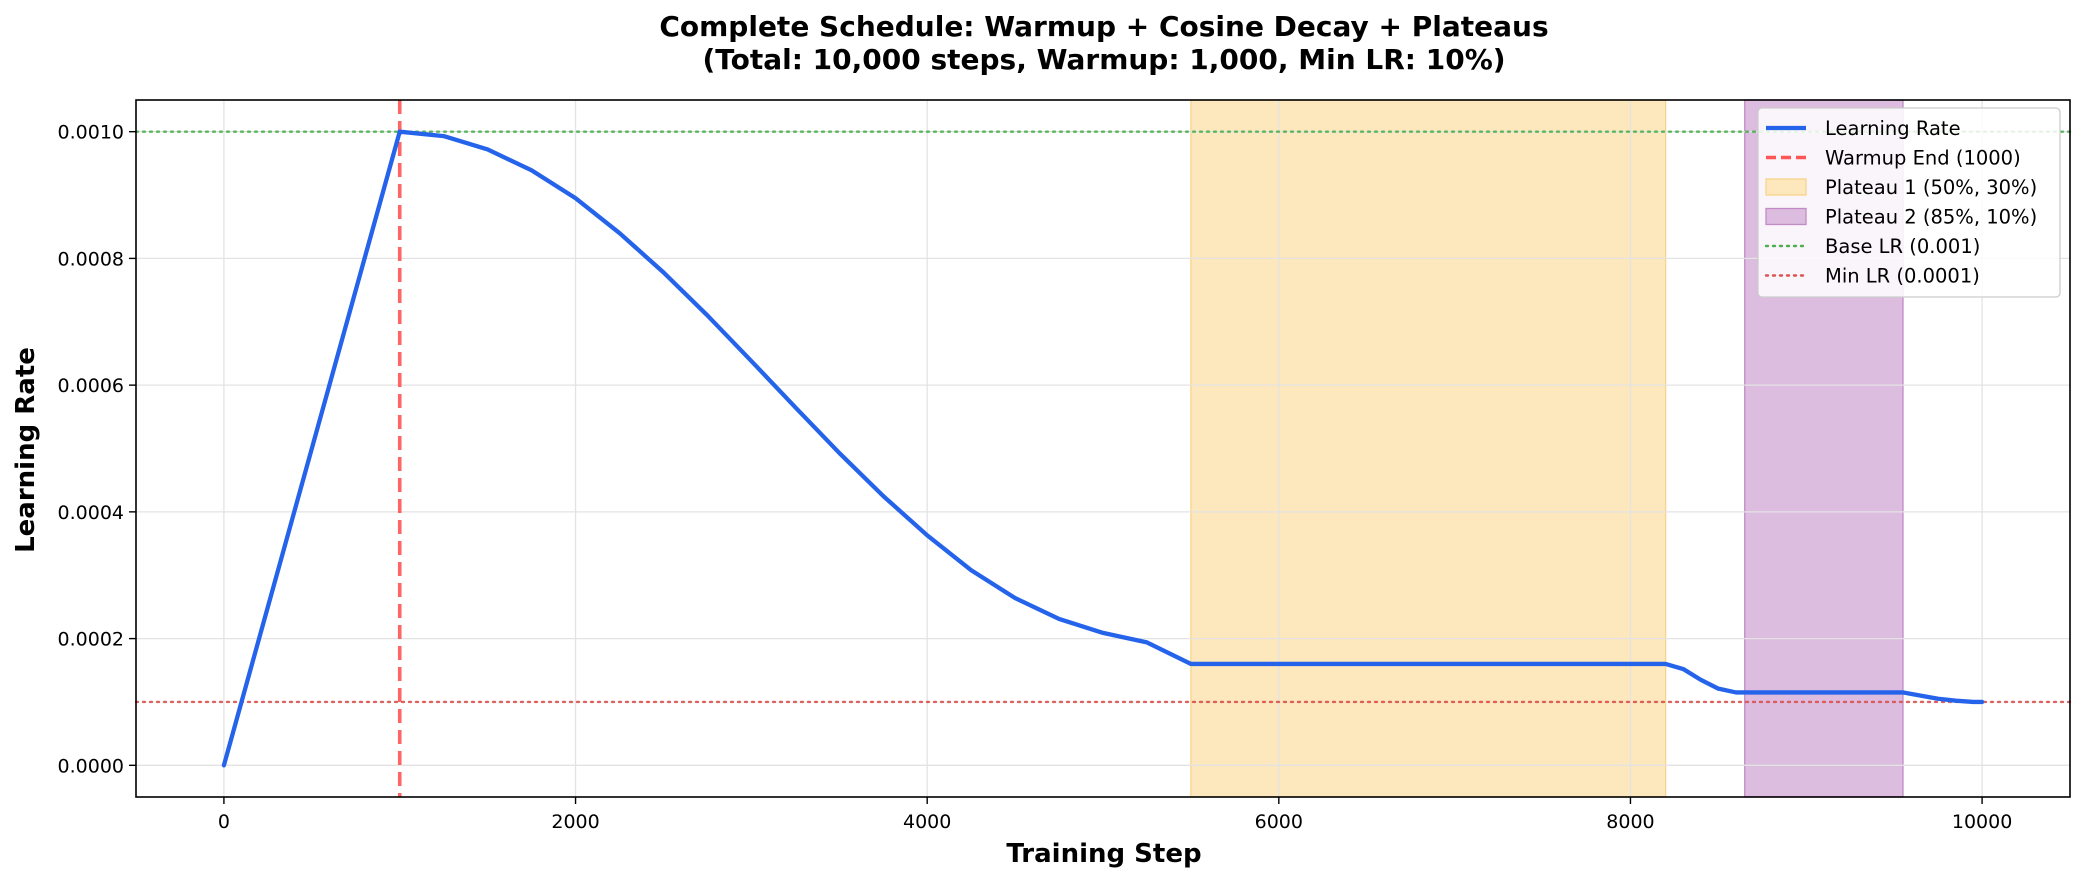 Image resolution: width=2084 pixels, height=881 pixels. What do you see at coordinates (1931, 187) in the screenshot?
I see `legend-label-3: Plateau 1 (50%, 30%)` at bounding box center [1931, 187].